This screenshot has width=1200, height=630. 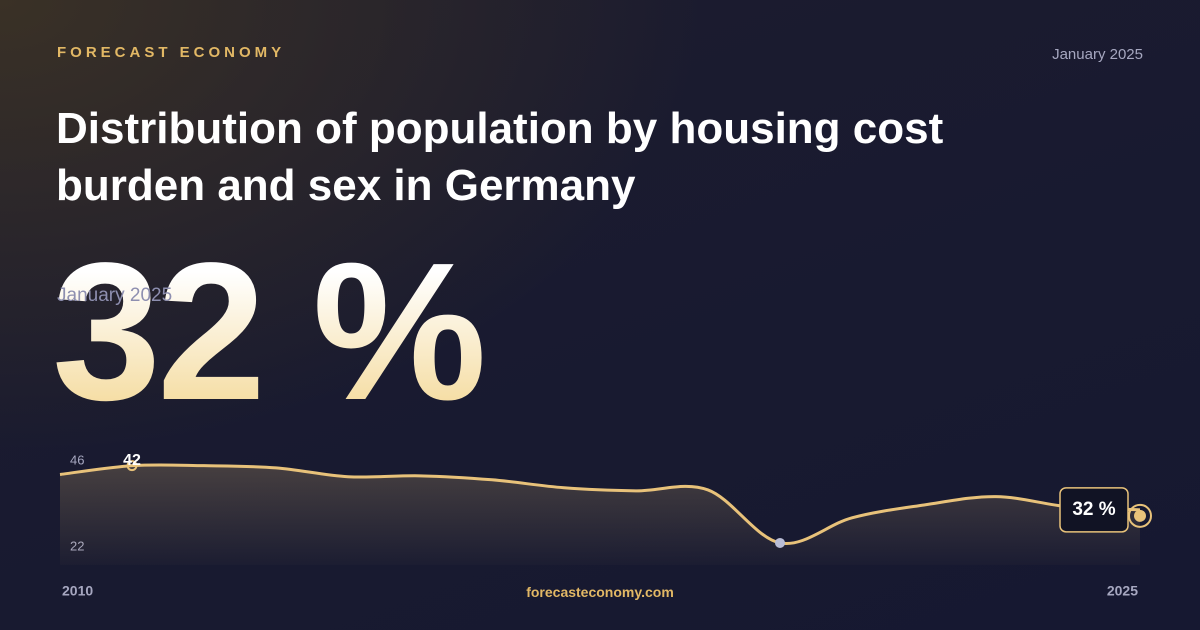 I want to click on area, so click(x=600, y=514).